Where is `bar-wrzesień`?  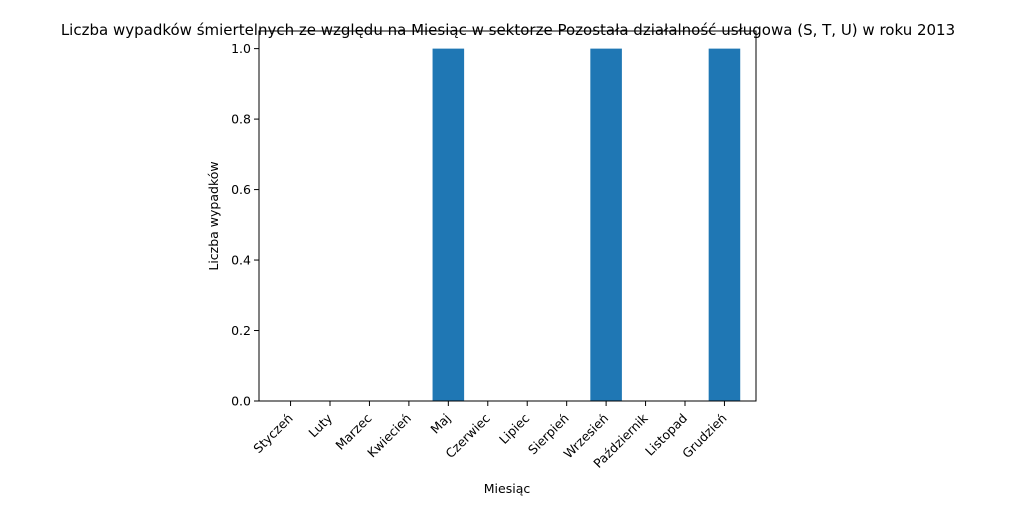
bar-wrzesień is located at coordinates (606, 225).